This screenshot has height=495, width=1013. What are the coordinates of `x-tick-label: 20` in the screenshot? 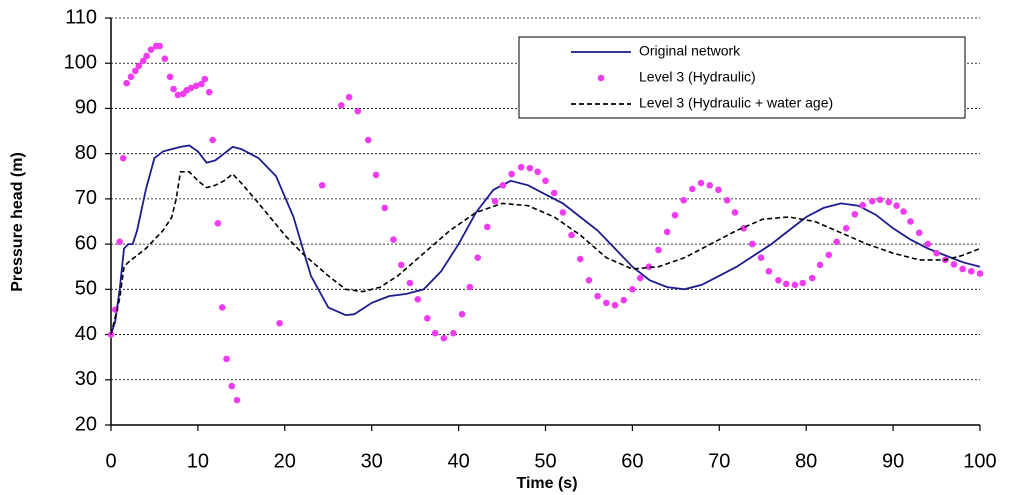 It's located at (285, 461).